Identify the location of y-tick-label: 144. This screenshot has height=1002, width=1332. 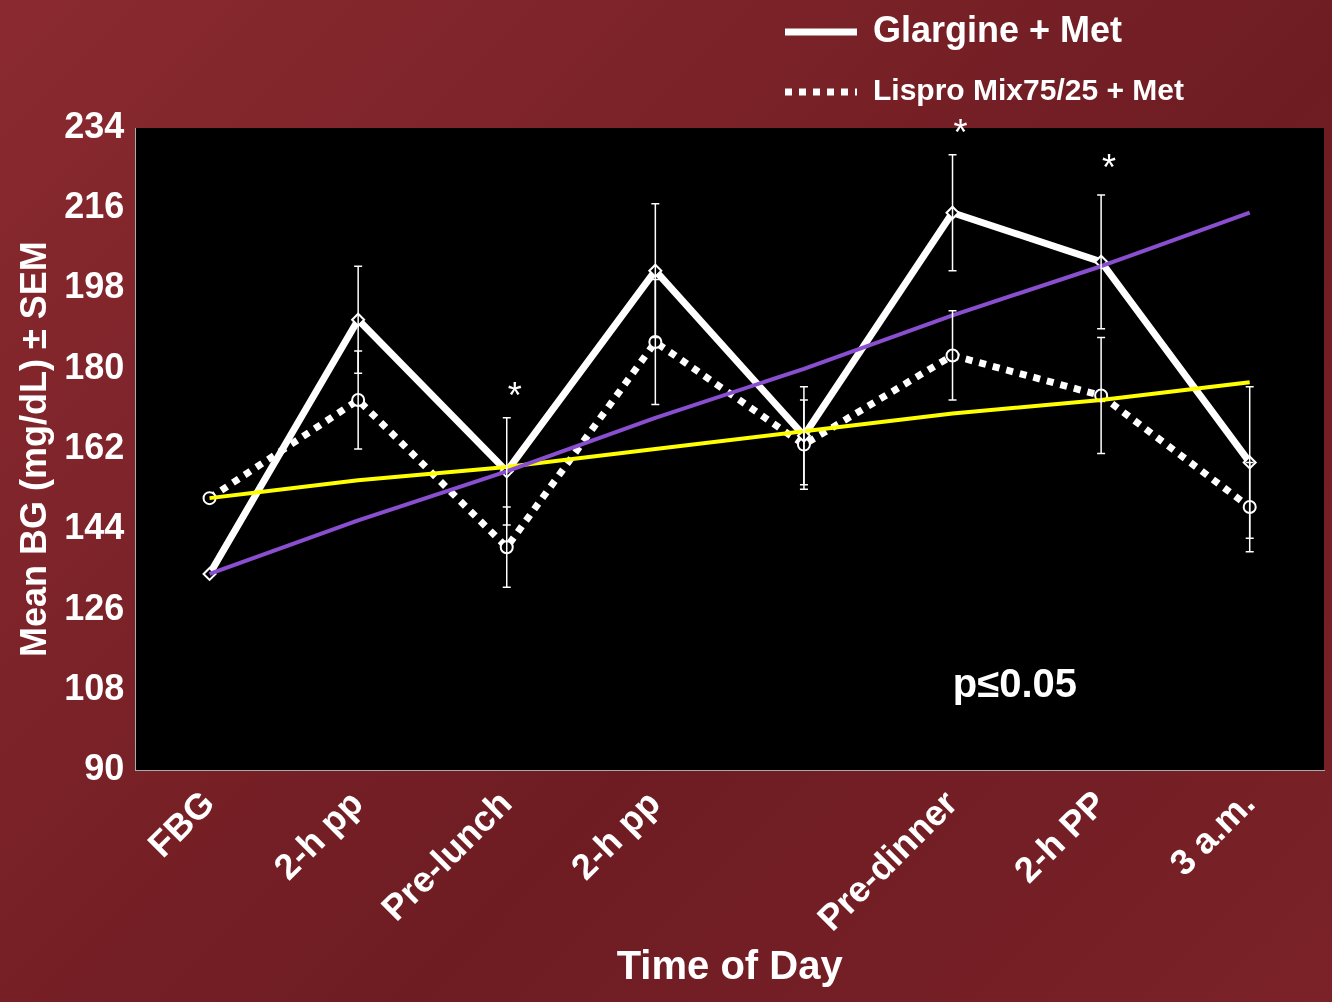
(94, 527).